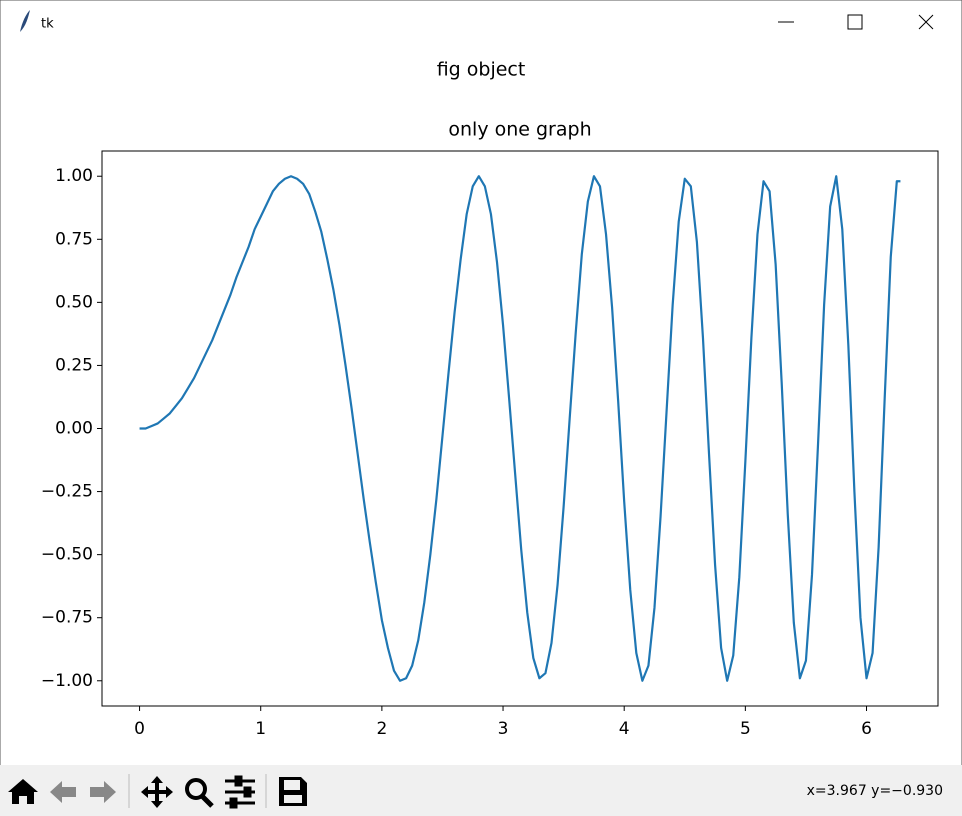  I want to click on x-tick-label: 3, so click(503, 729).